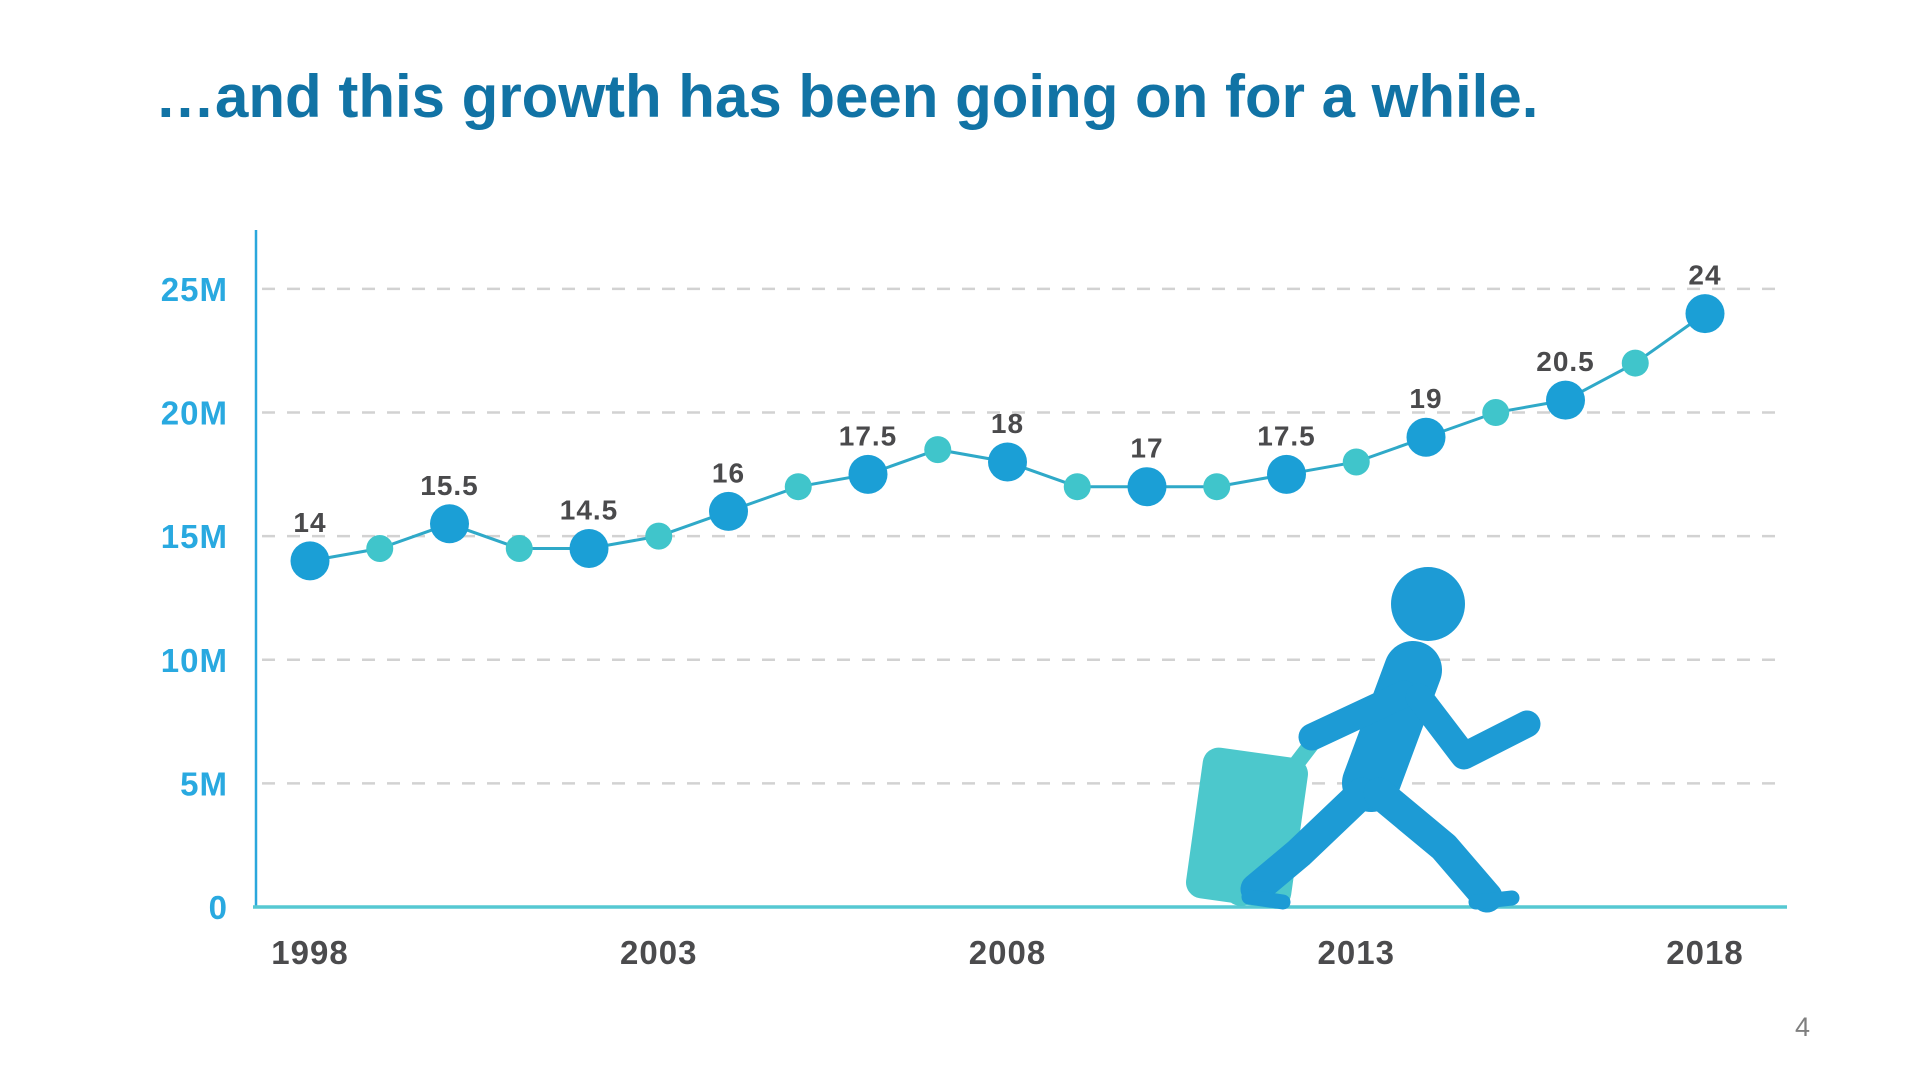 The image size is (1920, 1080). Describe the element at coordinates (194, 660) in the screenshot. I see `y-tick-10M: 10M` at that location.